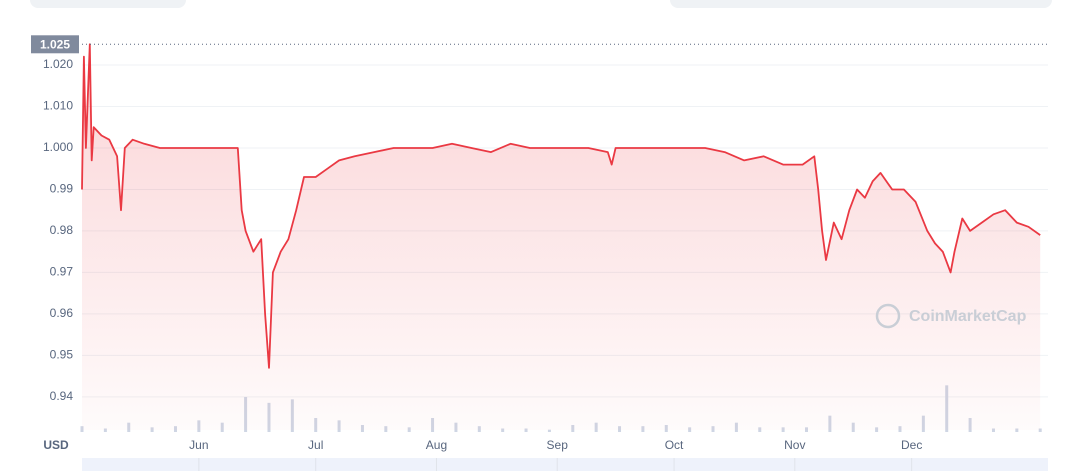 The width and height of the screenshot is (1074, 471). I want to click on x-tick-label: Aug, so click(436, 445).